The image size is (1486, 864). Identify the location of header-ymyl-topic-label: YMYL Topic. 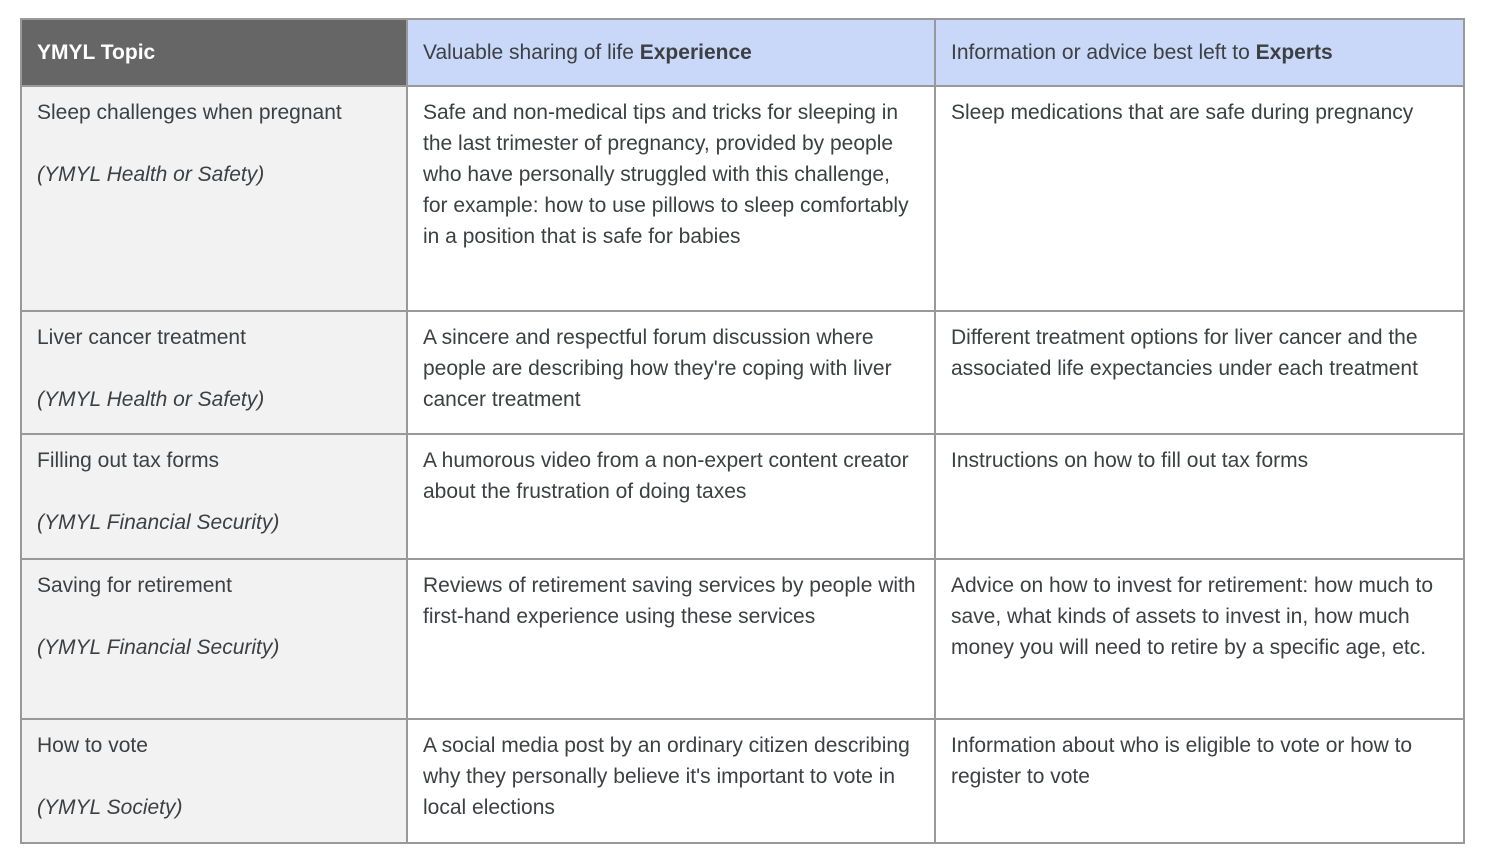
(96, 52).